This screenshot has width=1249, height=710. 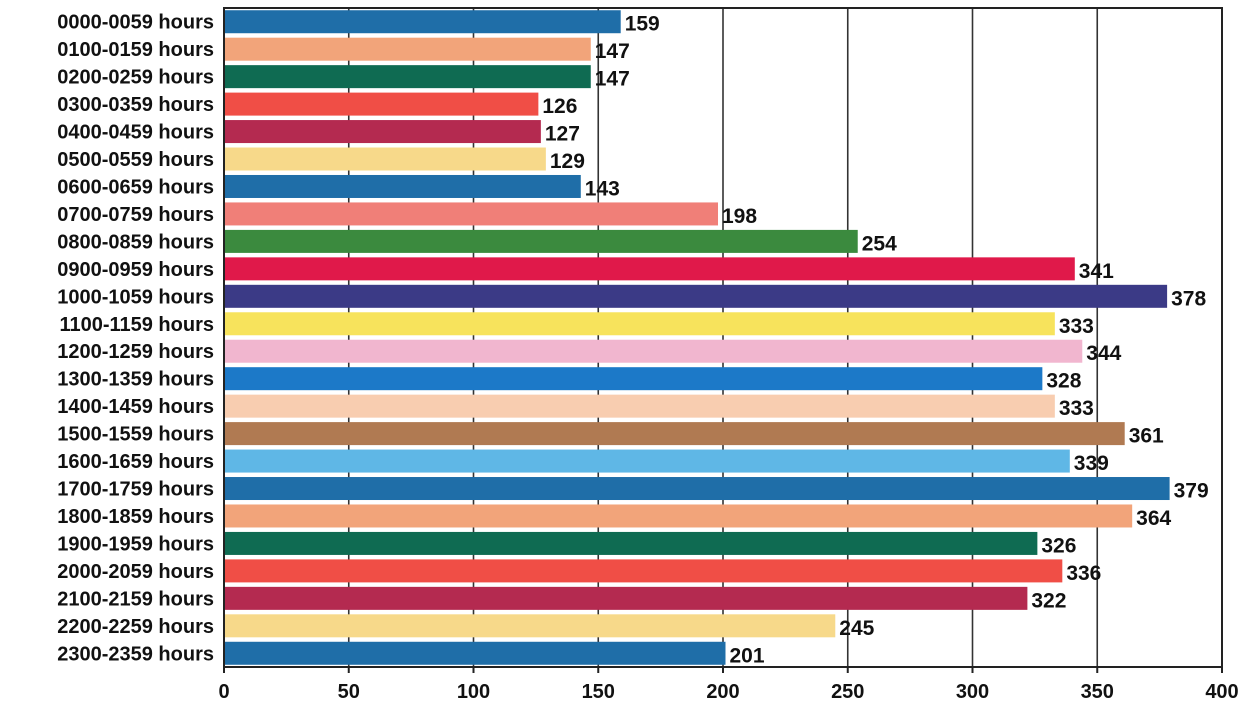 I want to click on value-label-7: 198, so click(x=739, y=216).